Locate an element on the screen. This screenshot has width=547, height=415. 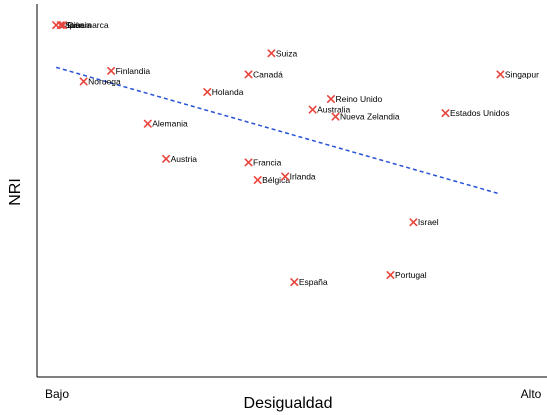
x-tick-label-high: Alto is located at coordinates (531, 394).